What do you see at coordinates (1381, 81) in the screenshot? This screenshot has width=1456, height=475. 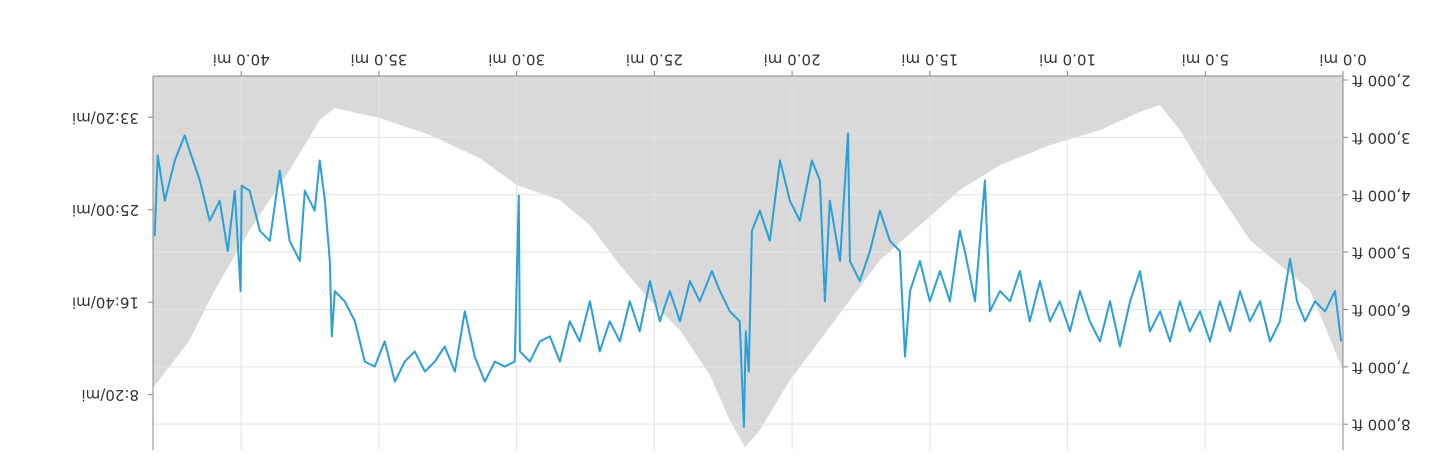 I see `y-tick-label: 2,000 ft` at bounding box center [1381, 81].